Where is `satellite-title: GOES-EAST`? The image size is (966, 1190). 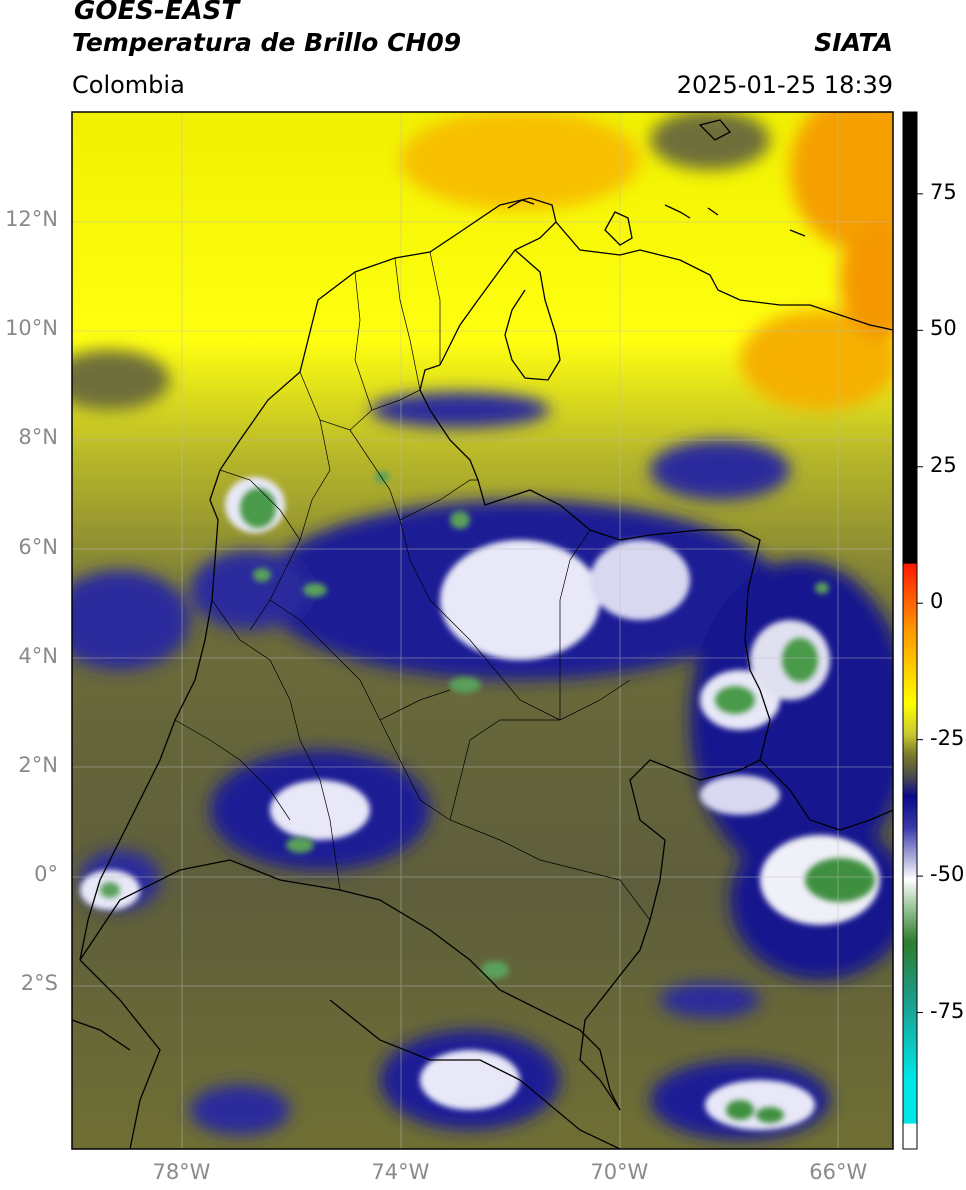 satellite-title: GOES-EAST is located at coordinates (157, 13).